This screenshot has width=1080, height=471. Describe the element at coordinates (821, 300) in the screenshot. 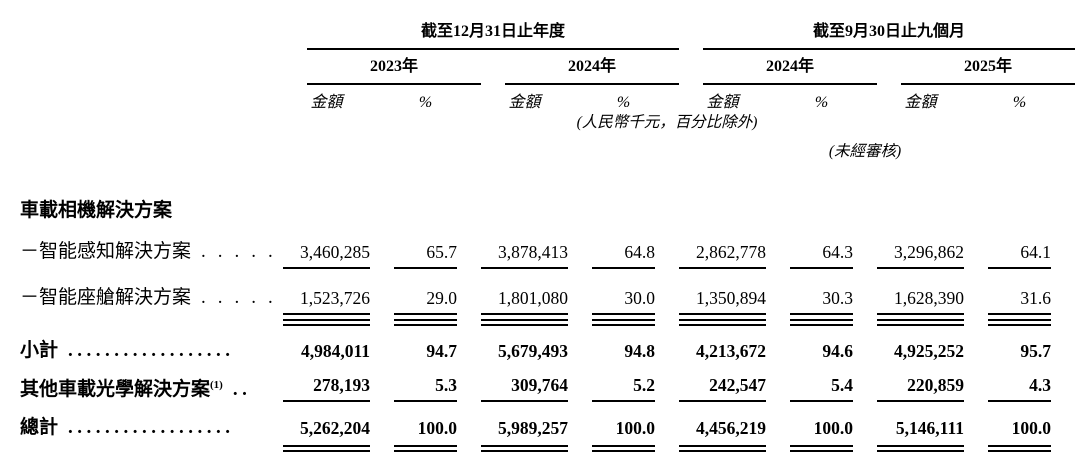

I see `percent-cell: 30.3` at that location.